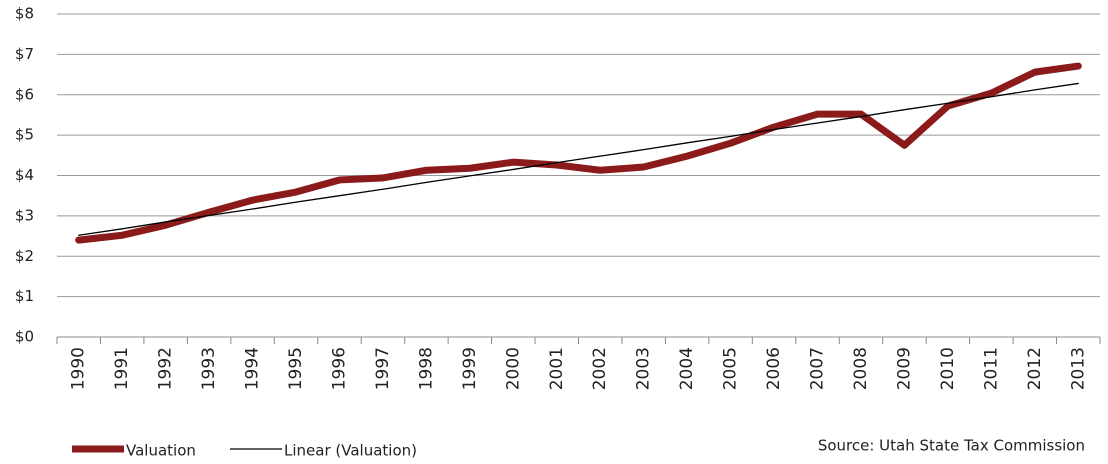 The width and height of the screenshot is (1108, 464). What do you see at coordinates (24, 256) in the screenshot?
I see `y-tick-label: $2` at bounding box center [24, 256].